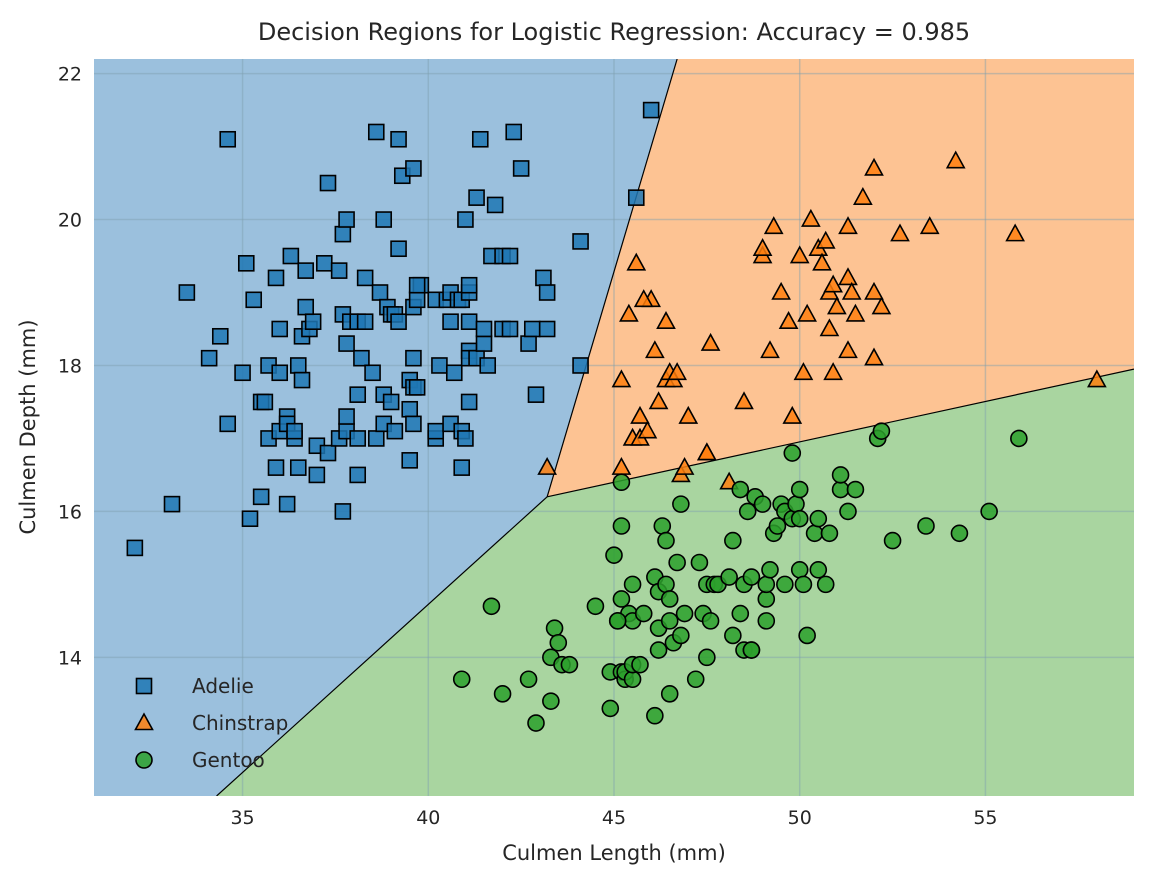 Image resolution: width=1153 pixels, height=884 pixels. What do you see at coordinates (382, 646) in the screenshot?
I see `adelie-gentoo-boundary` at bounding box center [382, 646].